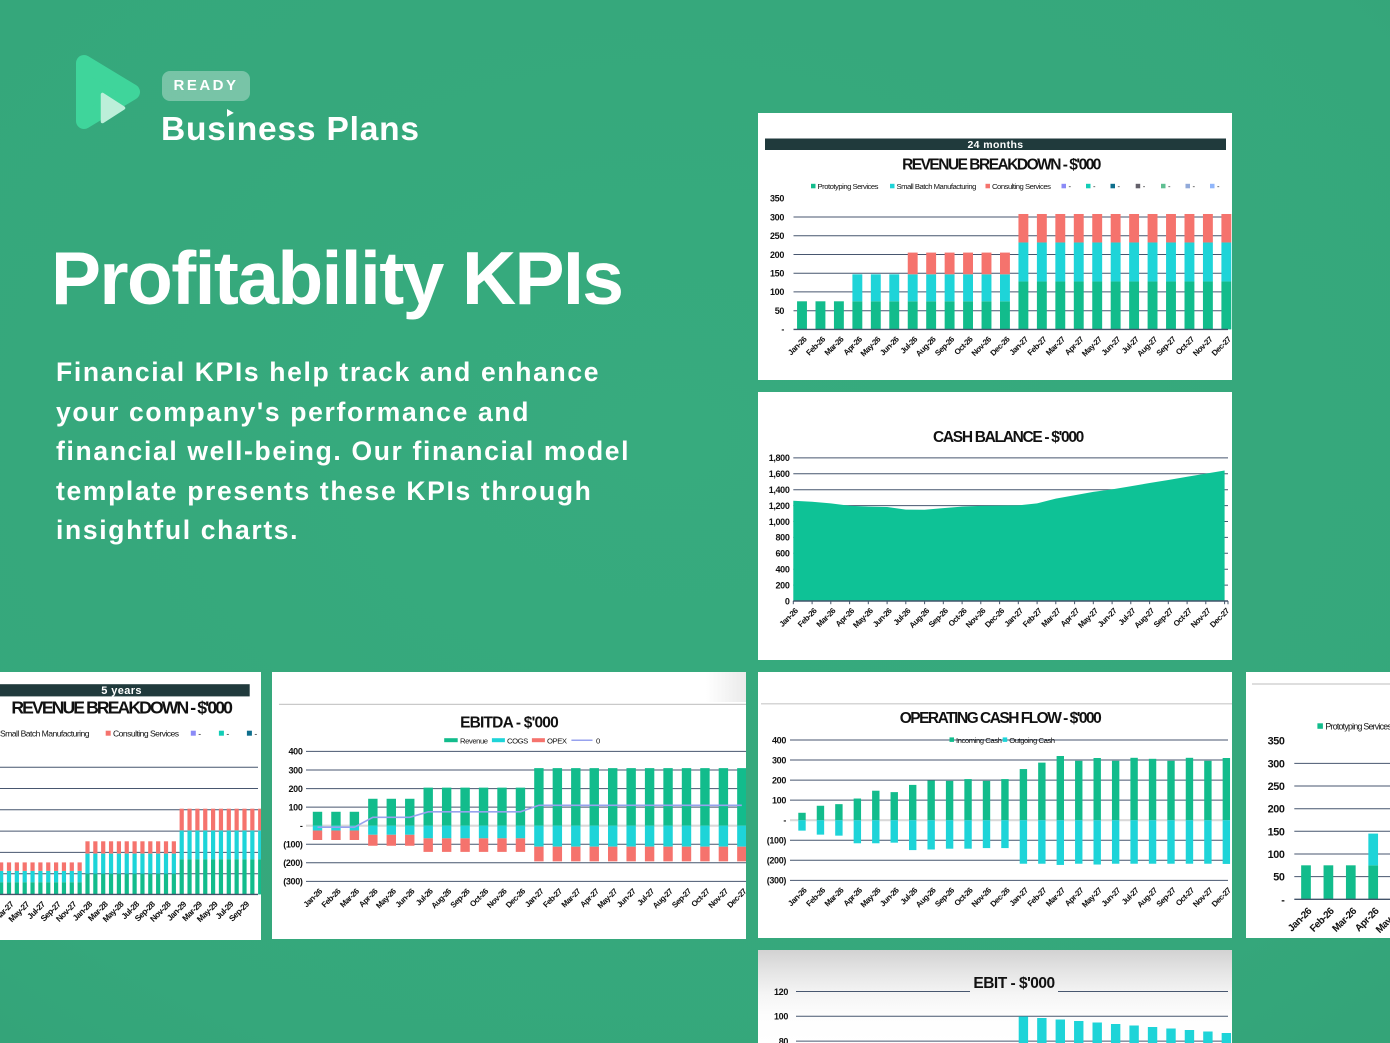 The width and height of the screenshot is (1390, 1043). I want to click on svg-text: Outgoing Cash, so click(1032, 740).